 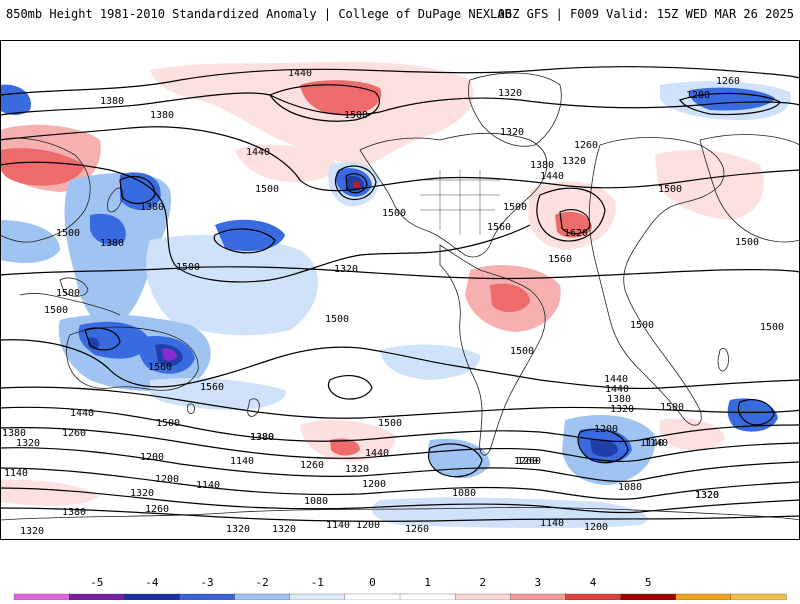 I want to click on colorbar-tick-label: -3, so click(x=206, y=582).